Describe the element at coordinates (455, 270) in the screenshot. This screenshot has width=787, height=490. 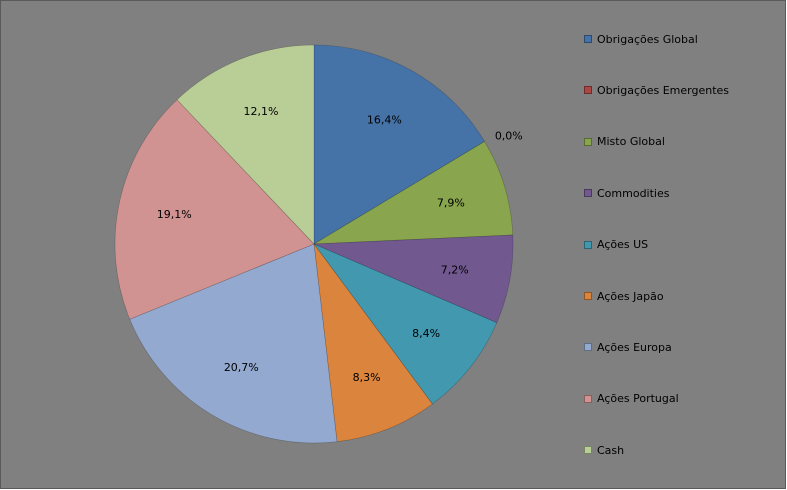
I see `data-label-4: 7,2%` at that location.